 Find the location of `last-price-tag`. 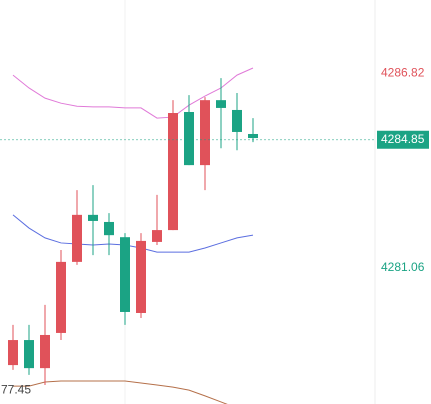

last-price-tag is located at coordinates (403, 139).